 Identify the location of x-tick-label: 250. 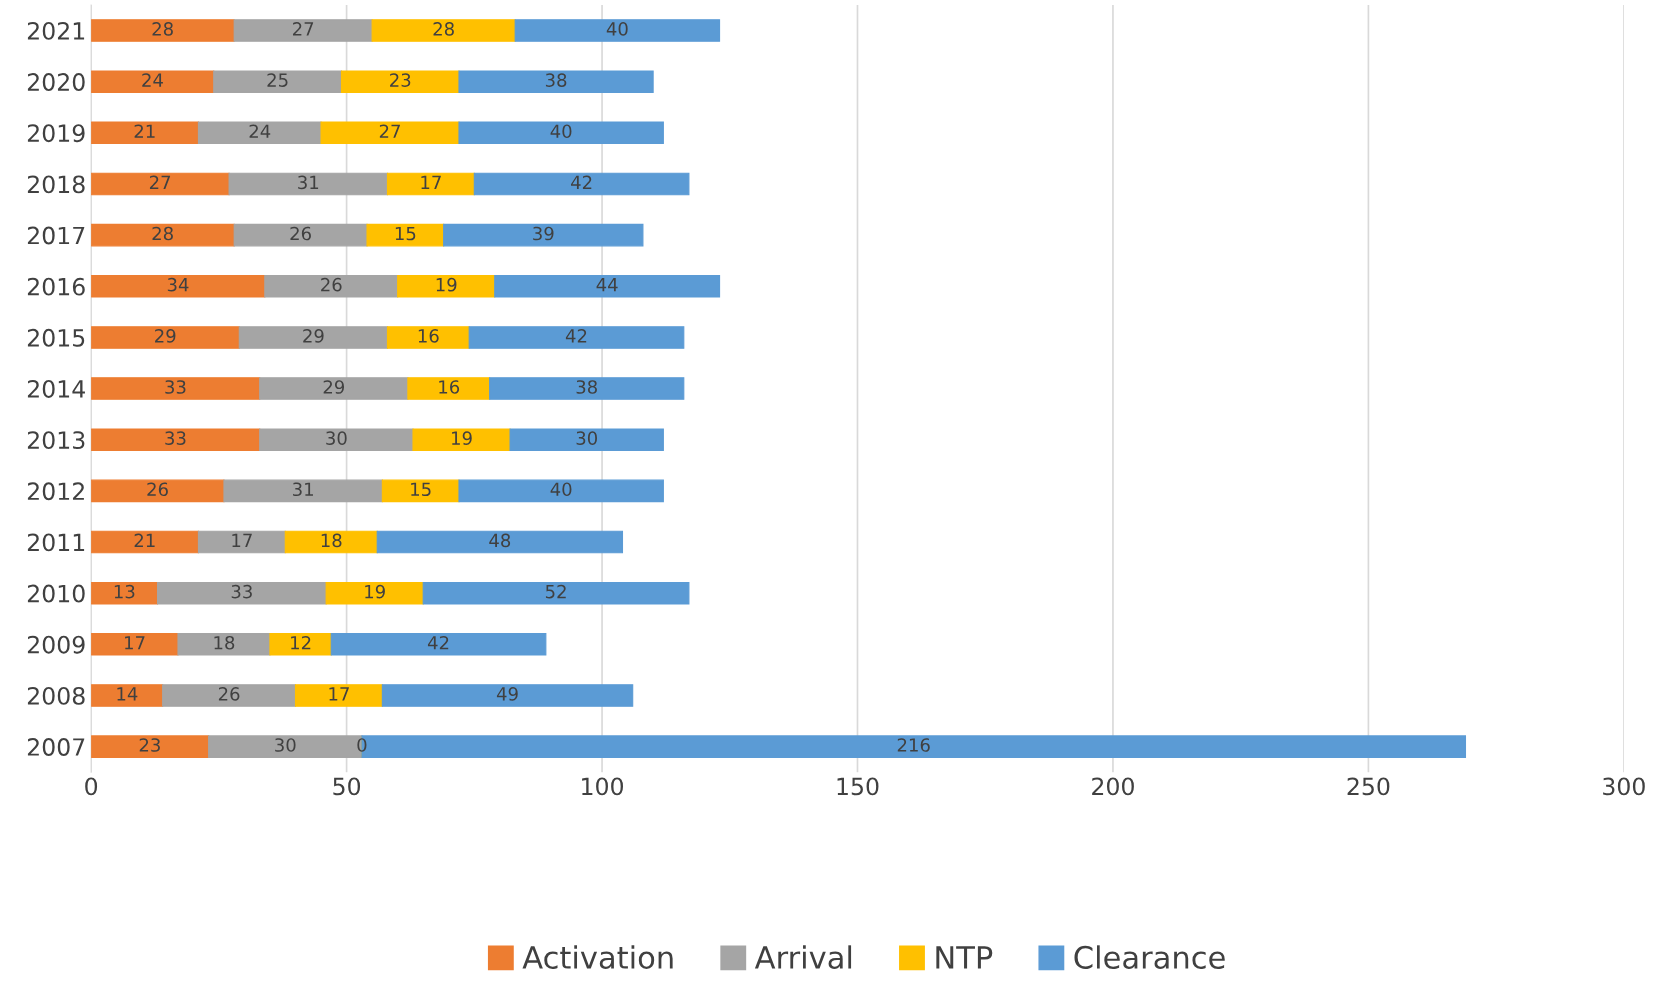
(1368, 786).